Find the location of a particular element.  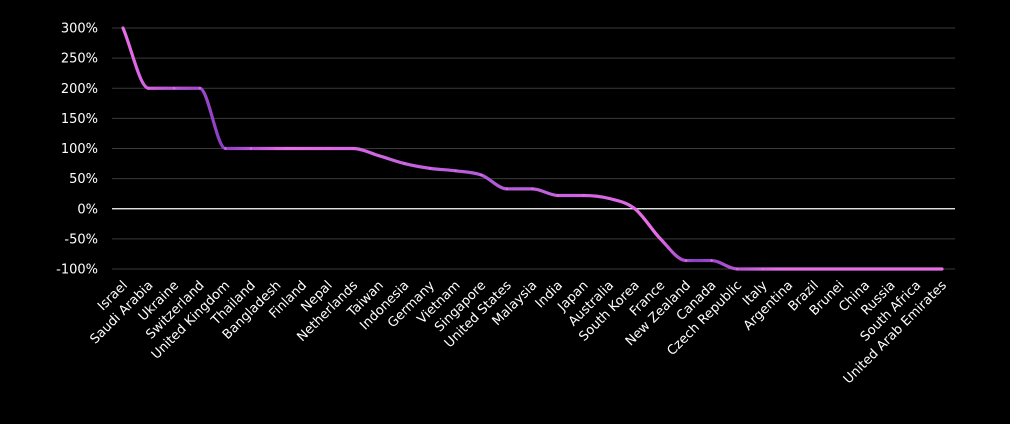

data-point-taiwan is located at coordinates (379, 155).